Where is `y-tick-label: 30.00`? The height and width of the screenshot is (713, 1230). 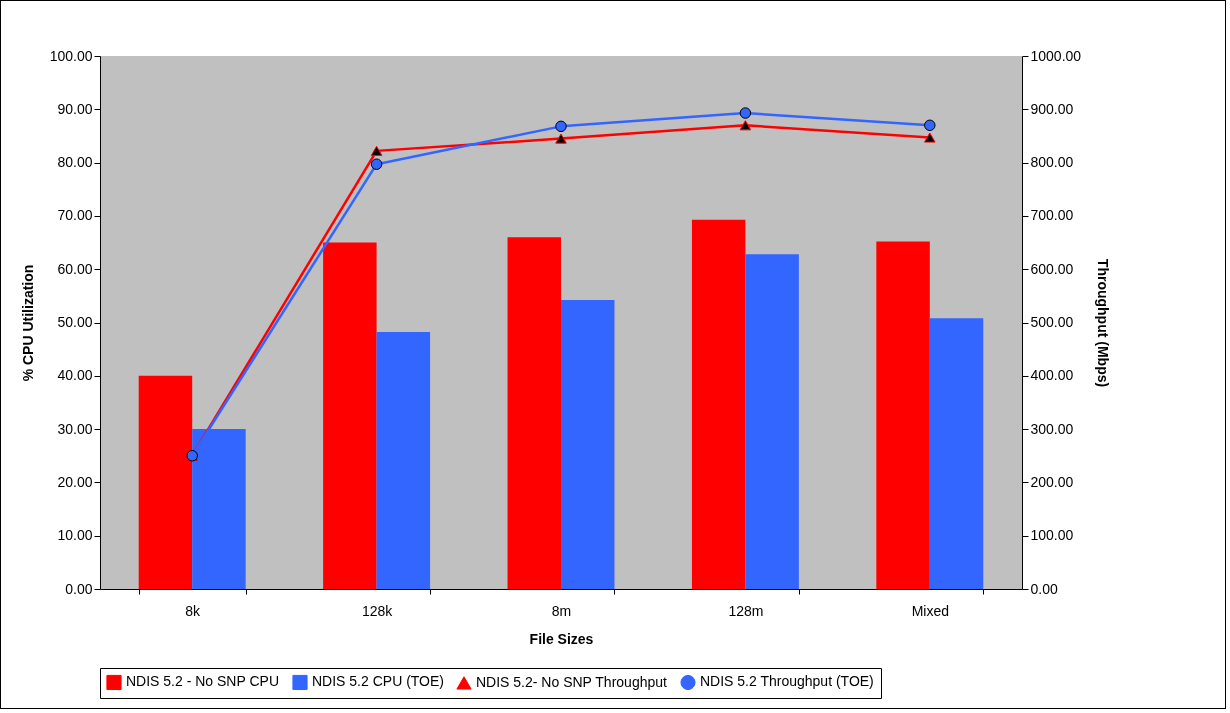
y-tick-label: 30.00 is located at coordinates (75, 428).